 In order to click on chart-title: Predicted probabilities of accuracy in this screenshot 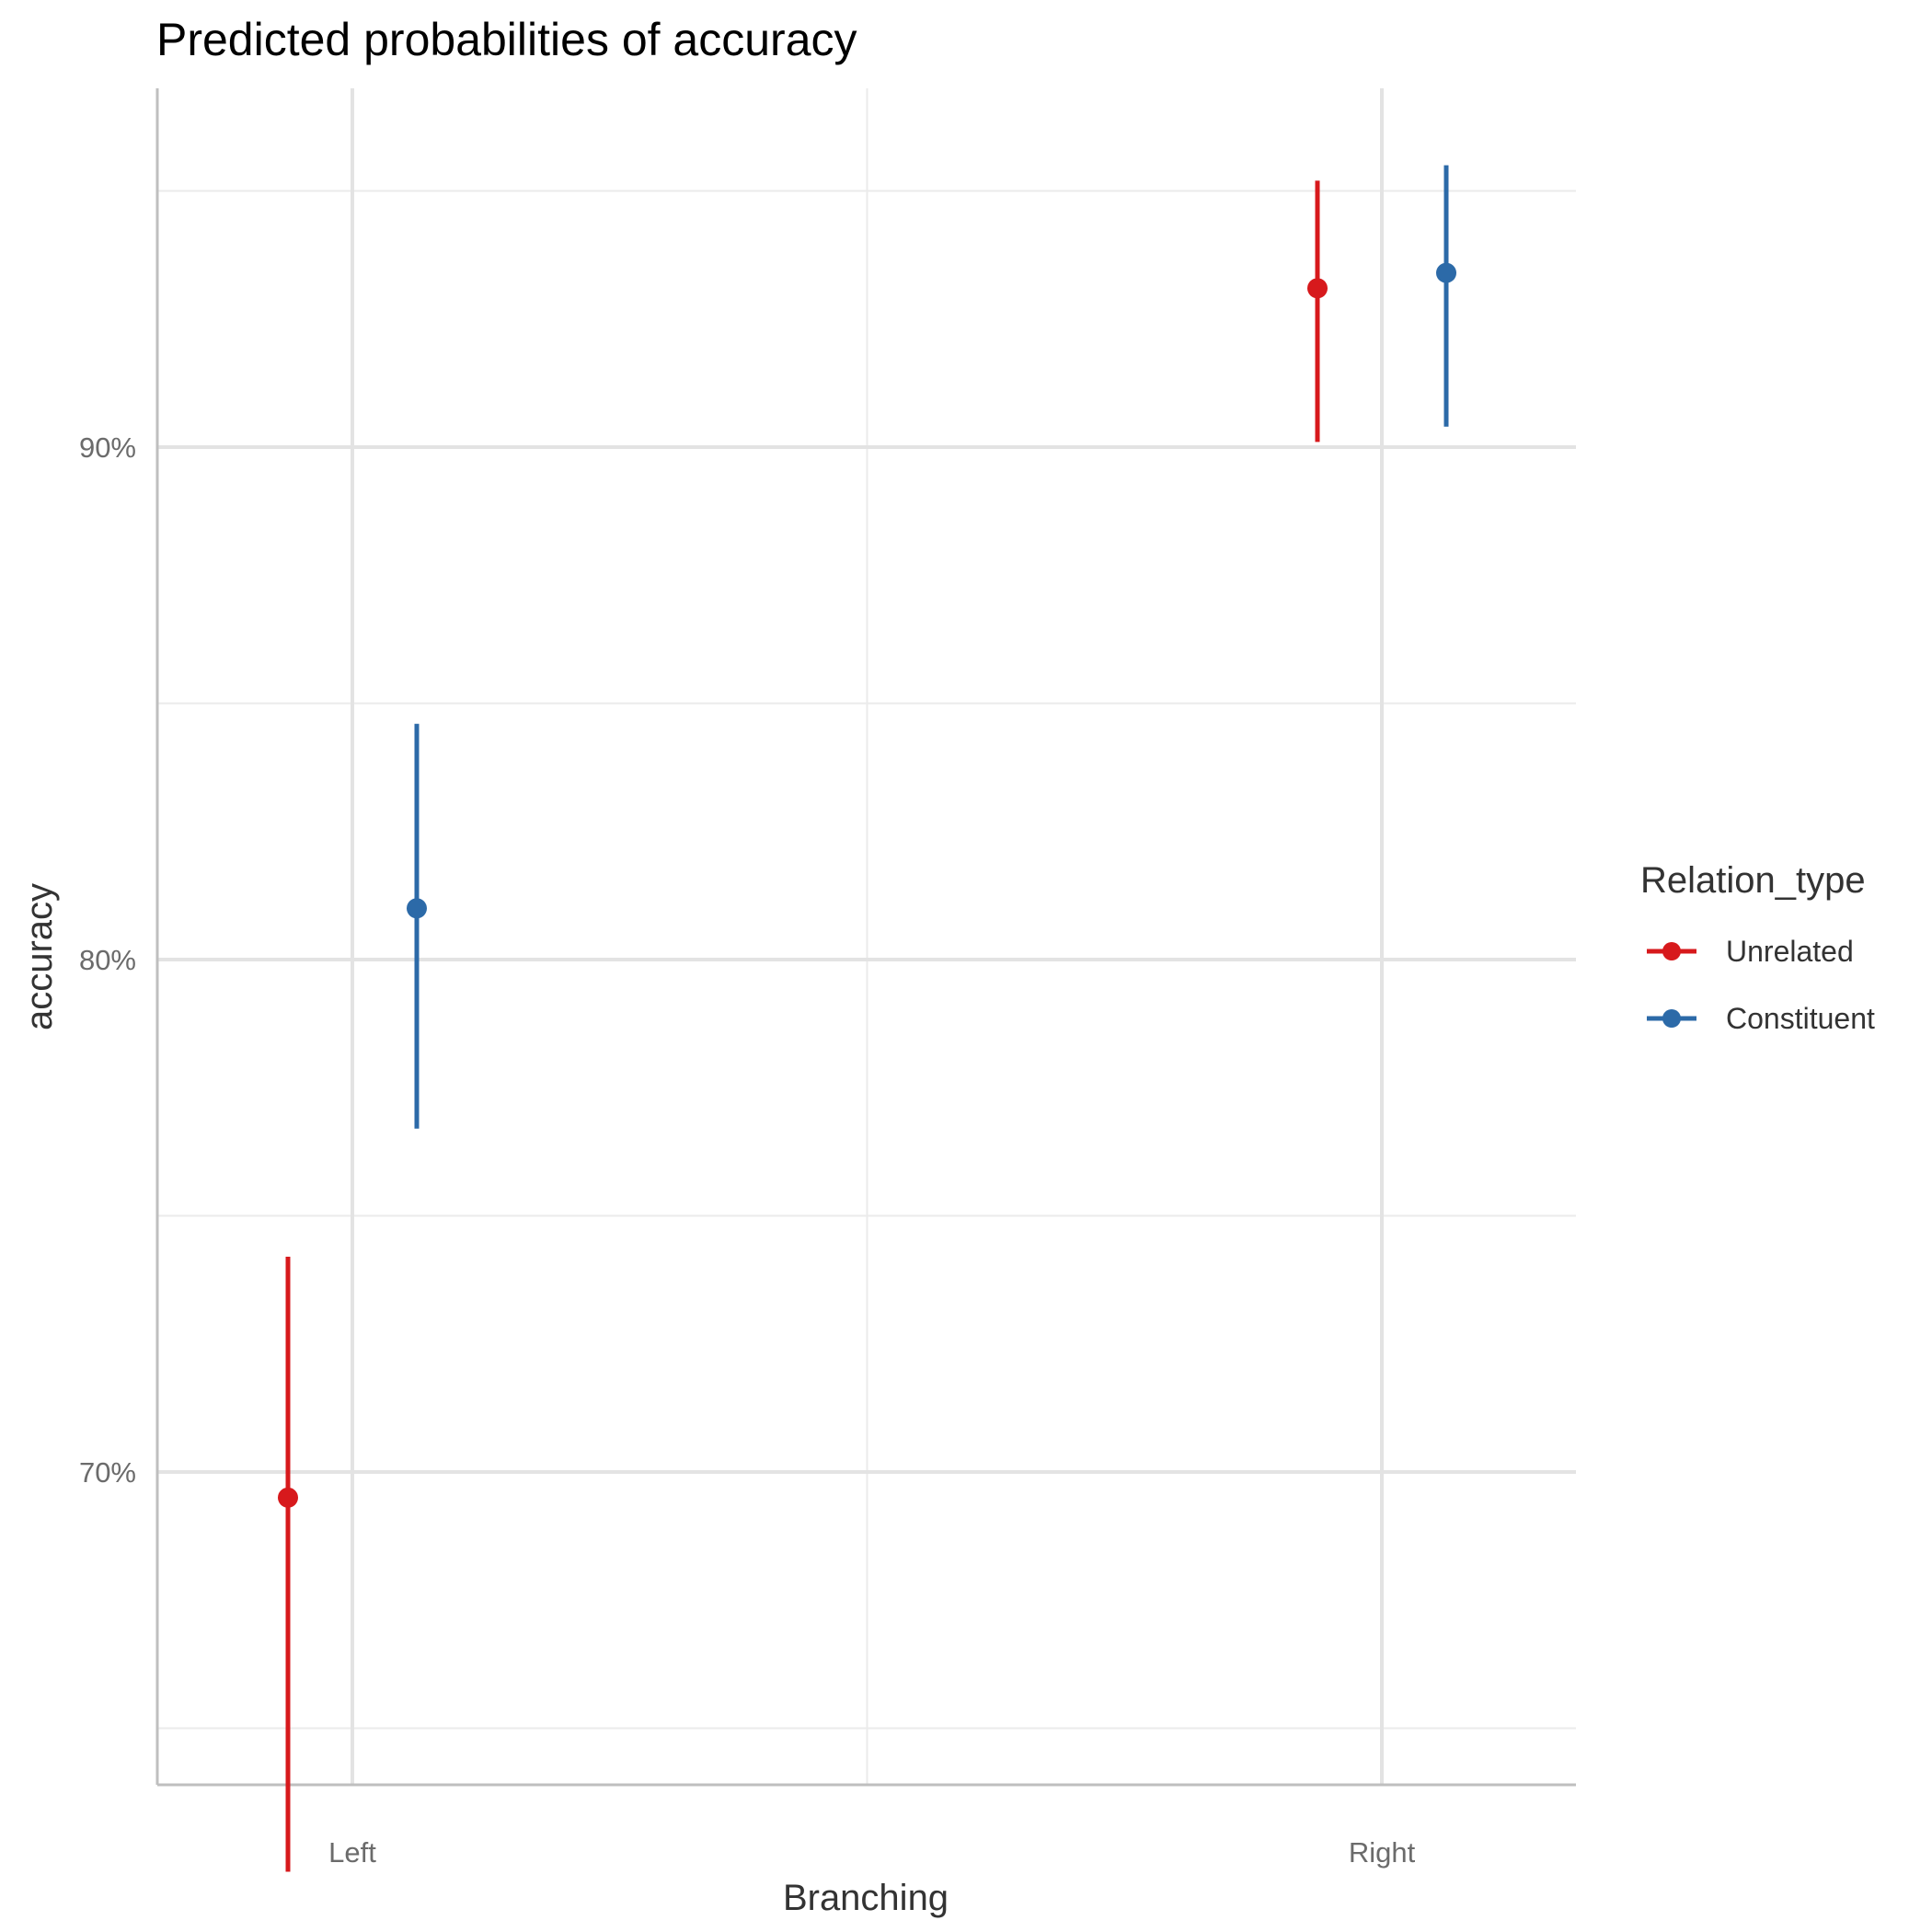, I will do `click(506, 39)`.